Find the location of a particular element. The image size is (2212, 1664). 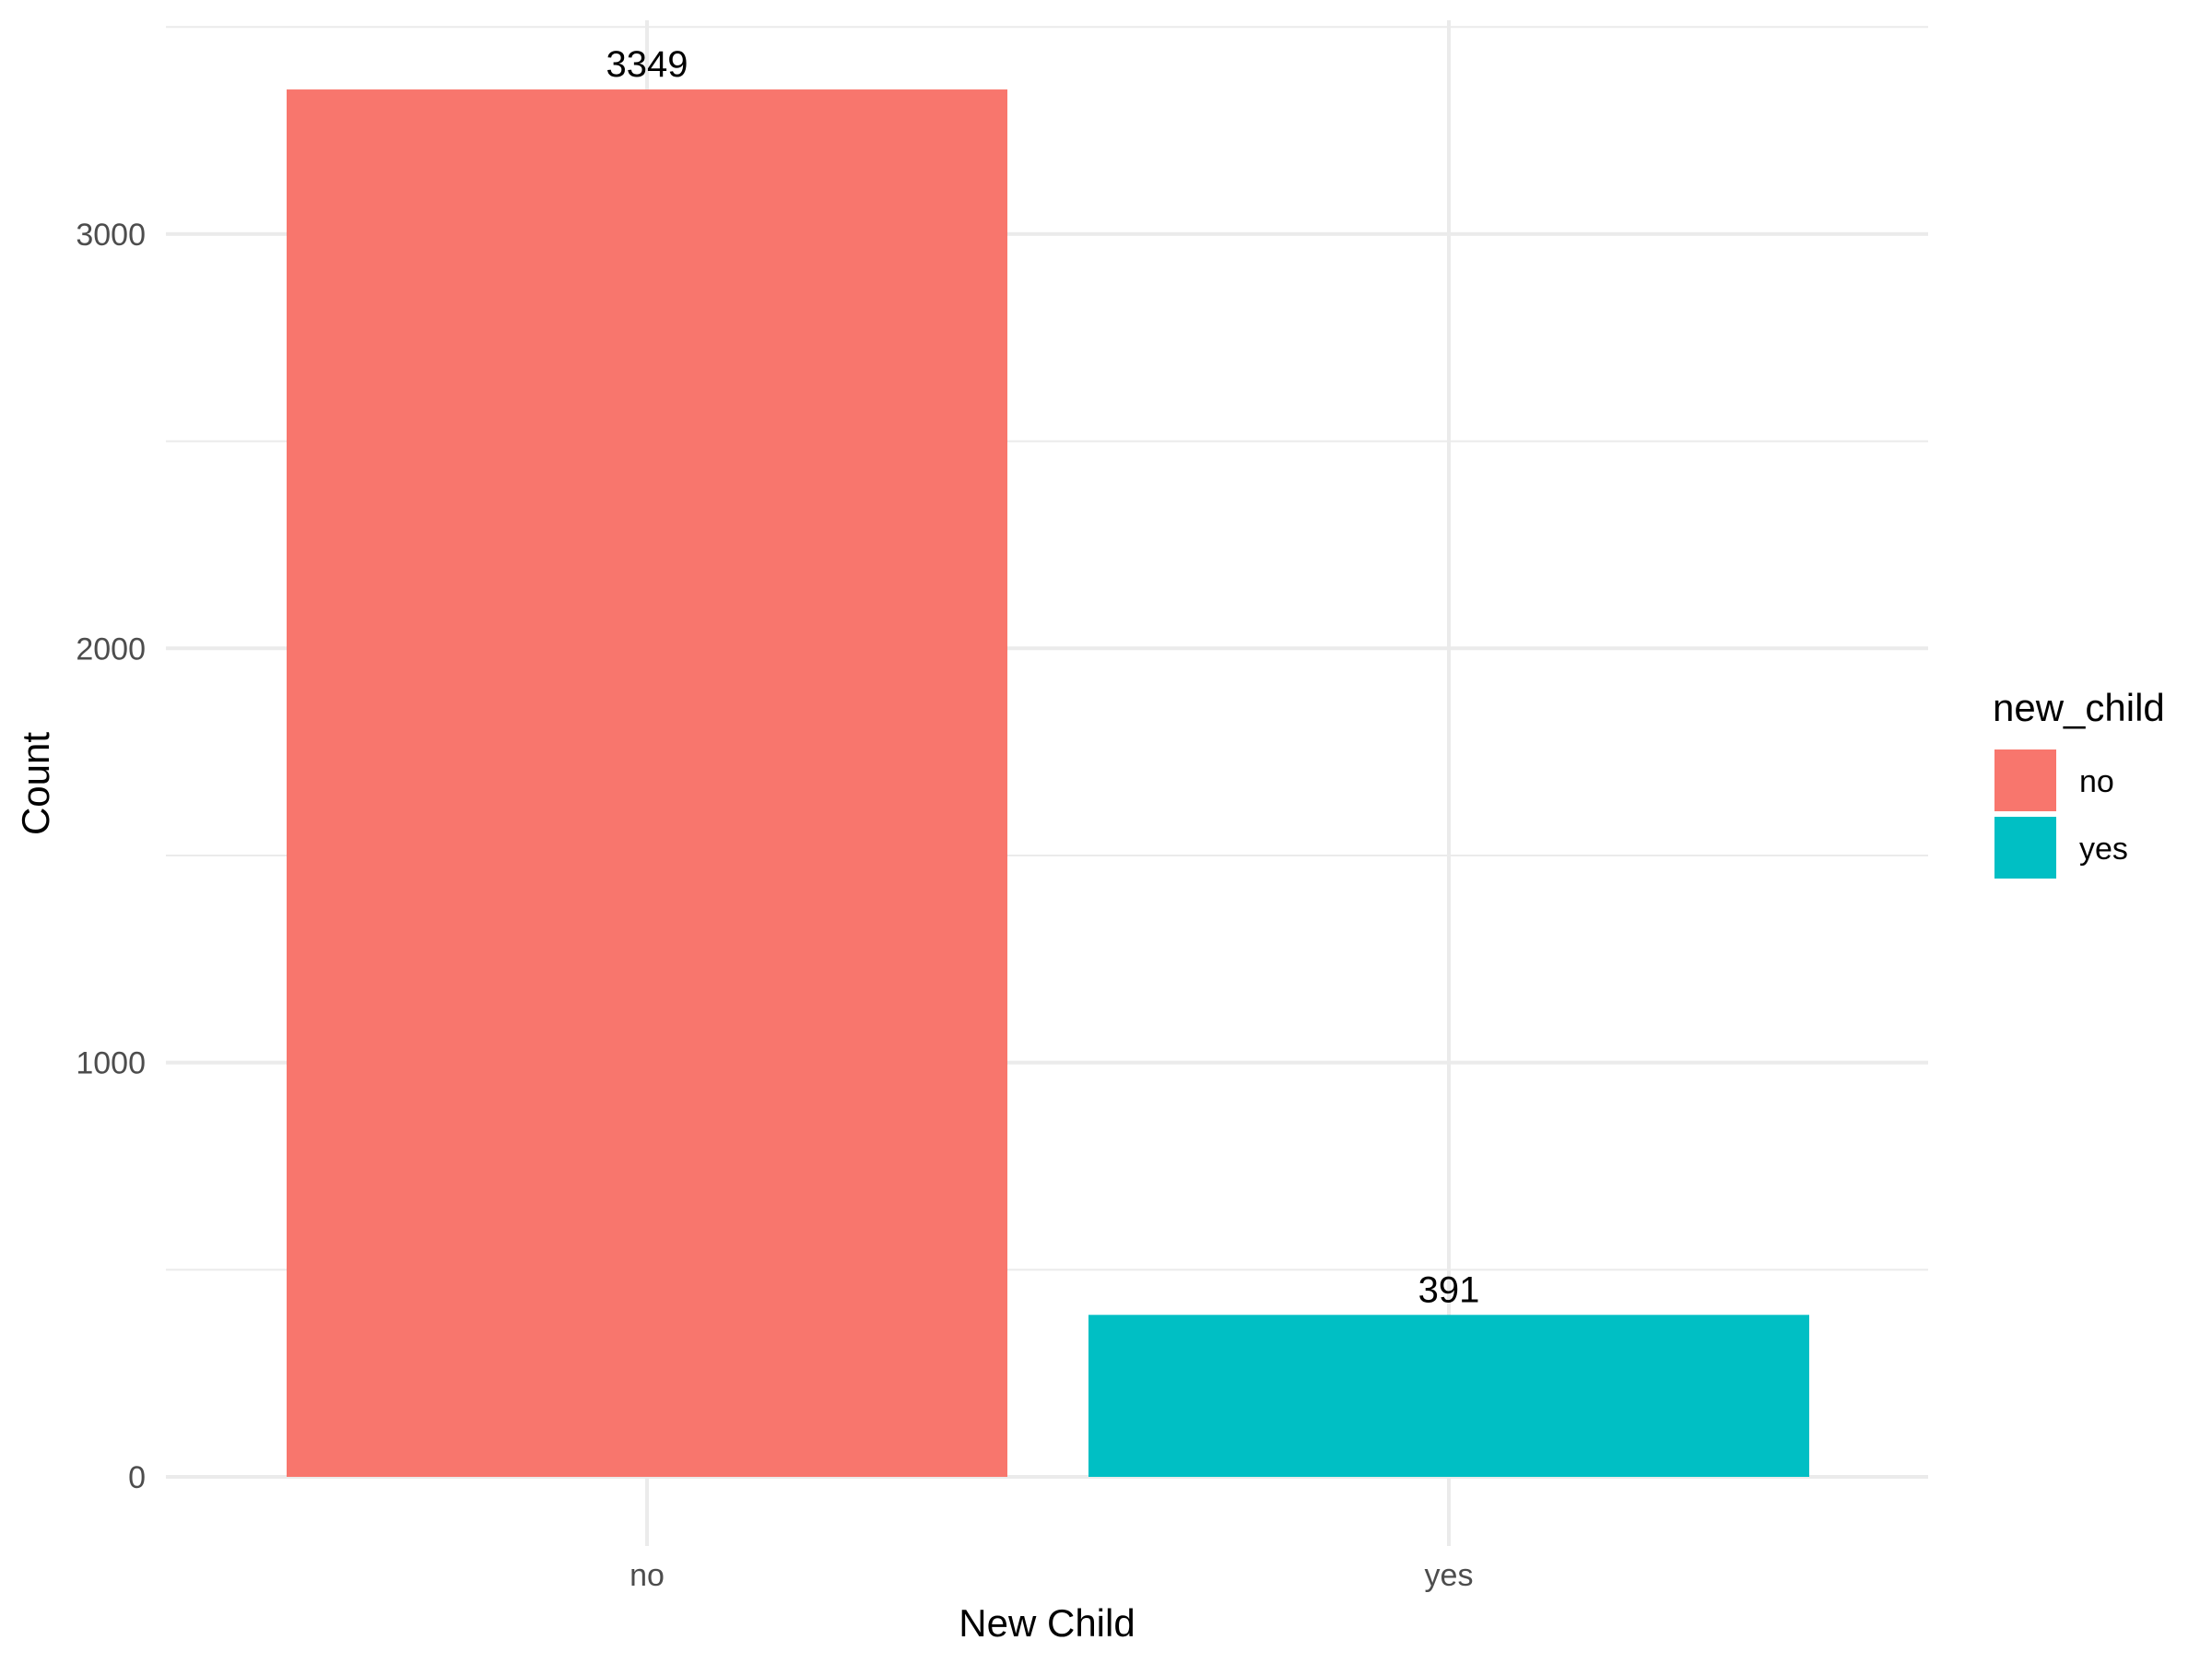

y-tick-label: 0 is located at coordinates (137, 1477).